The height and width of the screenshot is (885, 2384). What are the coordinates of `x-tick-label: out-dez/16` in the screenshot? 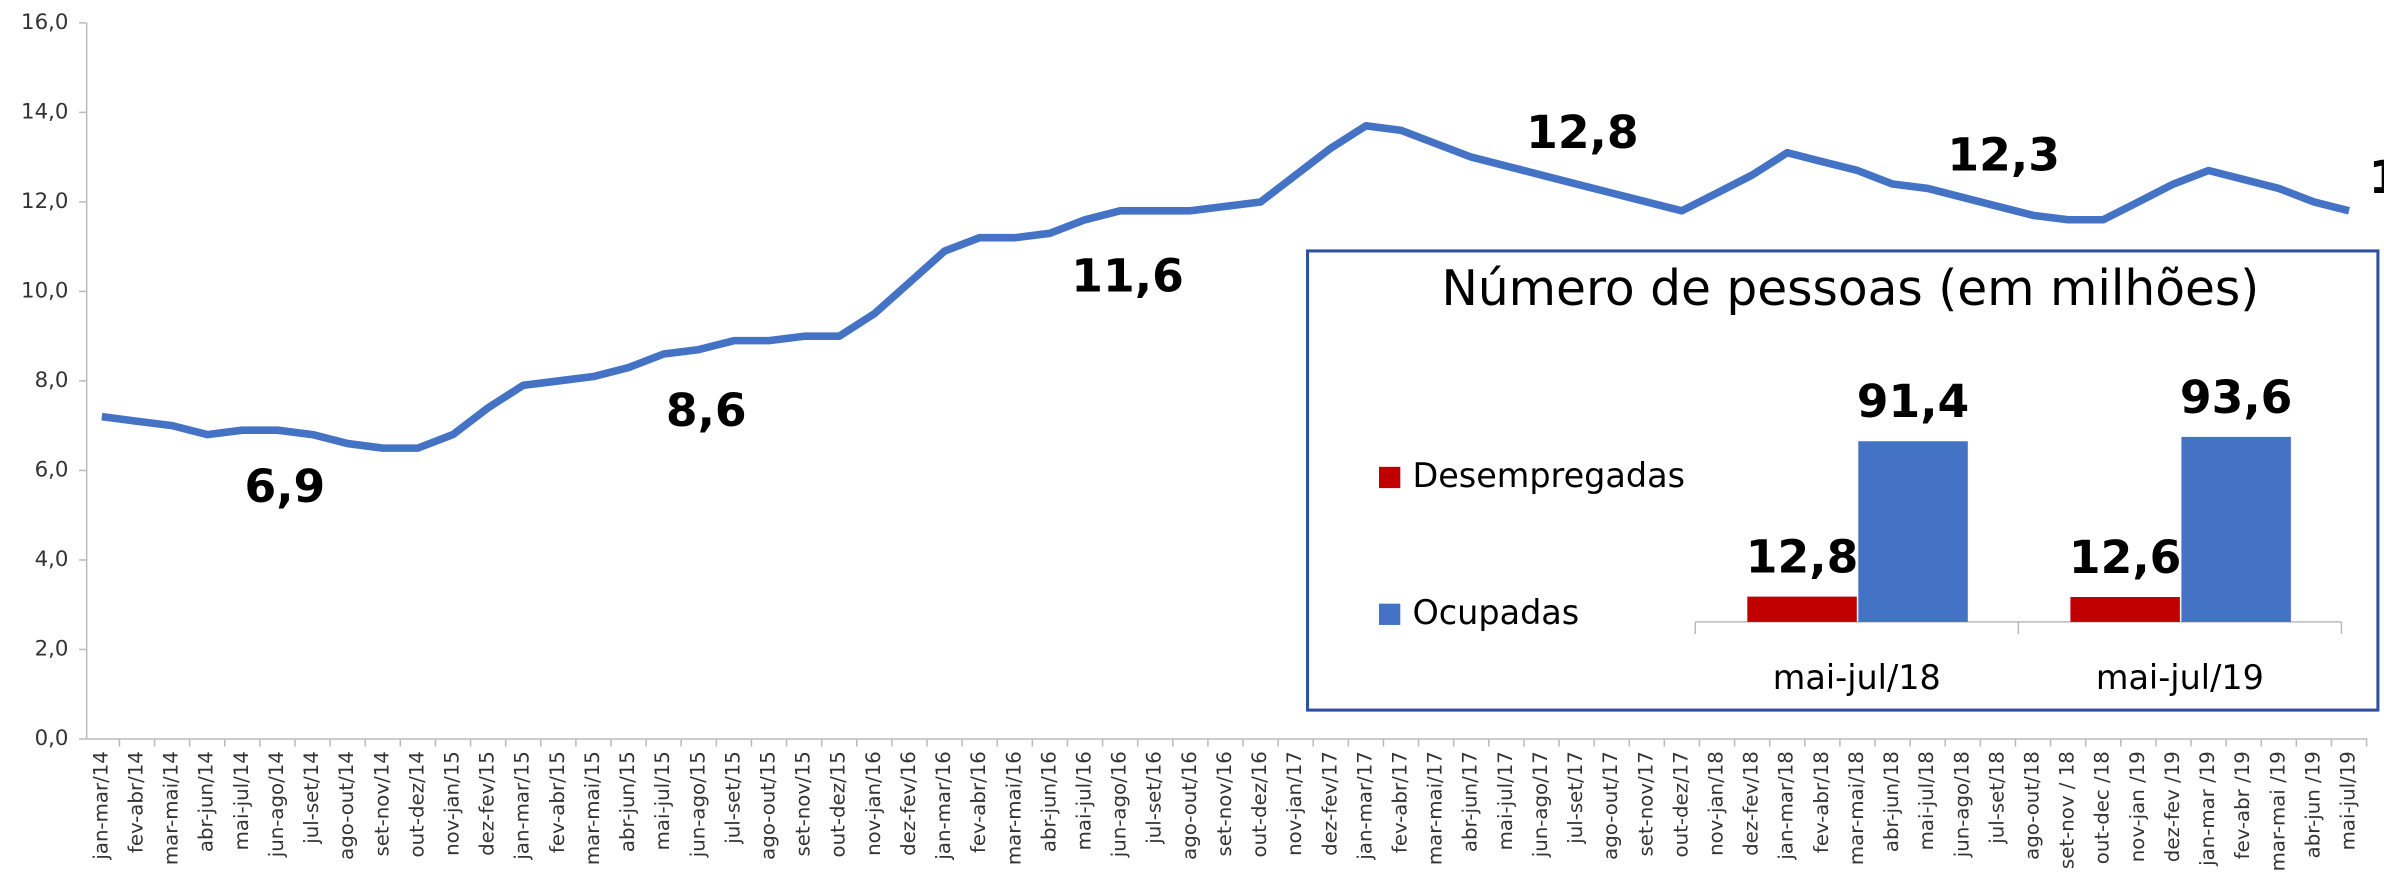 It's located at (1259, 804).